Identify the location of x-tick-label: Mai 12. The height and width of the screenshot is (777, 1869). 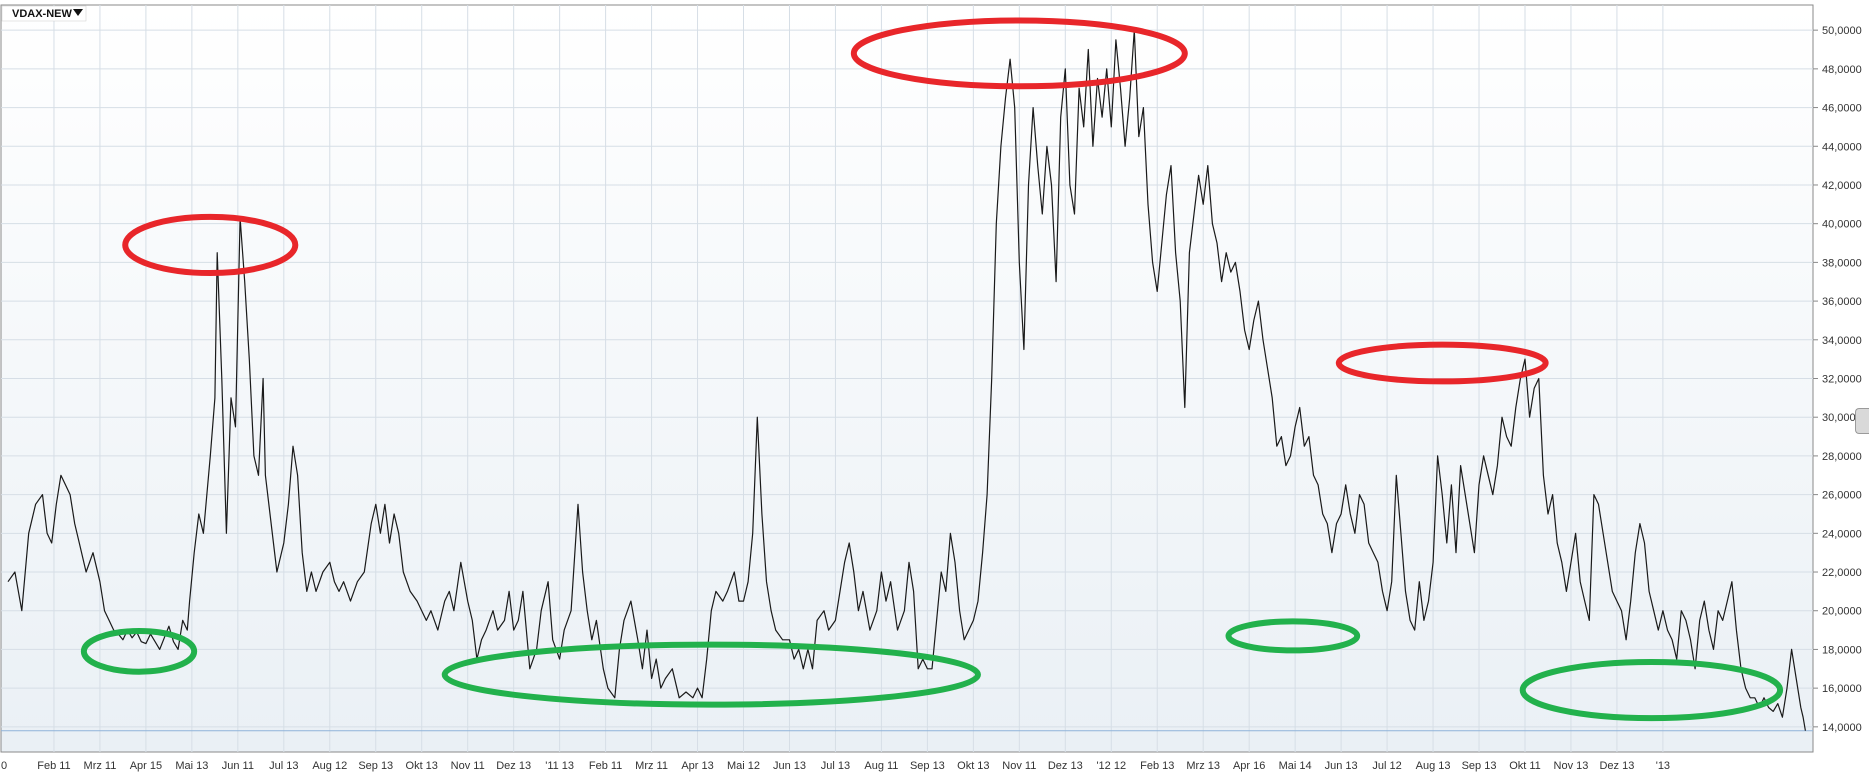
(743, 766).